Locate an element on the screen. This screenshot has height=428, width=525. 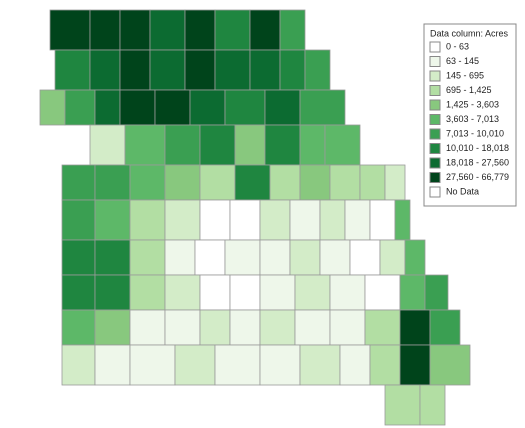
legend-title: Data column: Acres is located at coordinates (469, 33).